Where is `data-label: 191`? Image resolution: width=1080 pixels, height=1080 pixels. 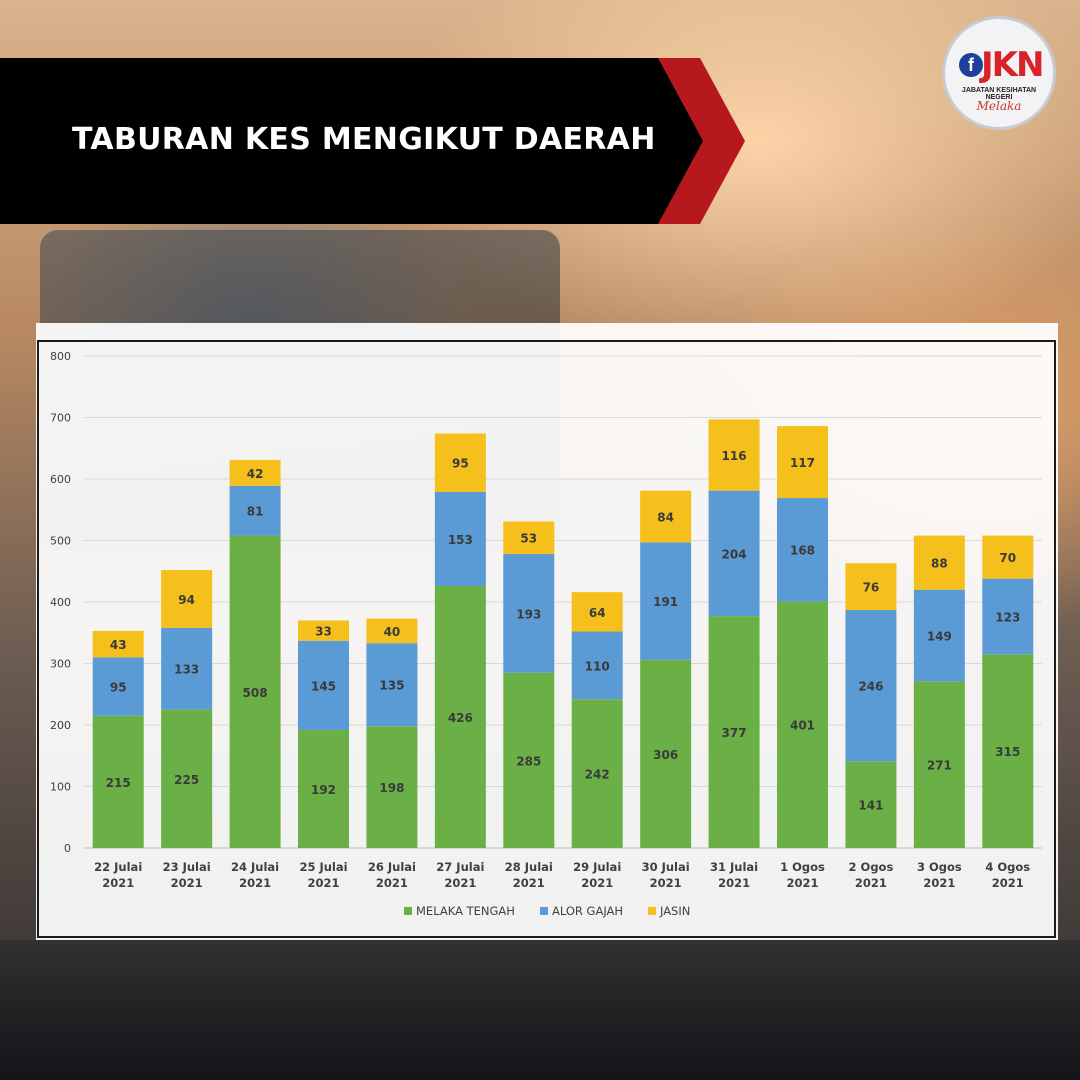 data-label: 191 is located at coordinates (665, 602).